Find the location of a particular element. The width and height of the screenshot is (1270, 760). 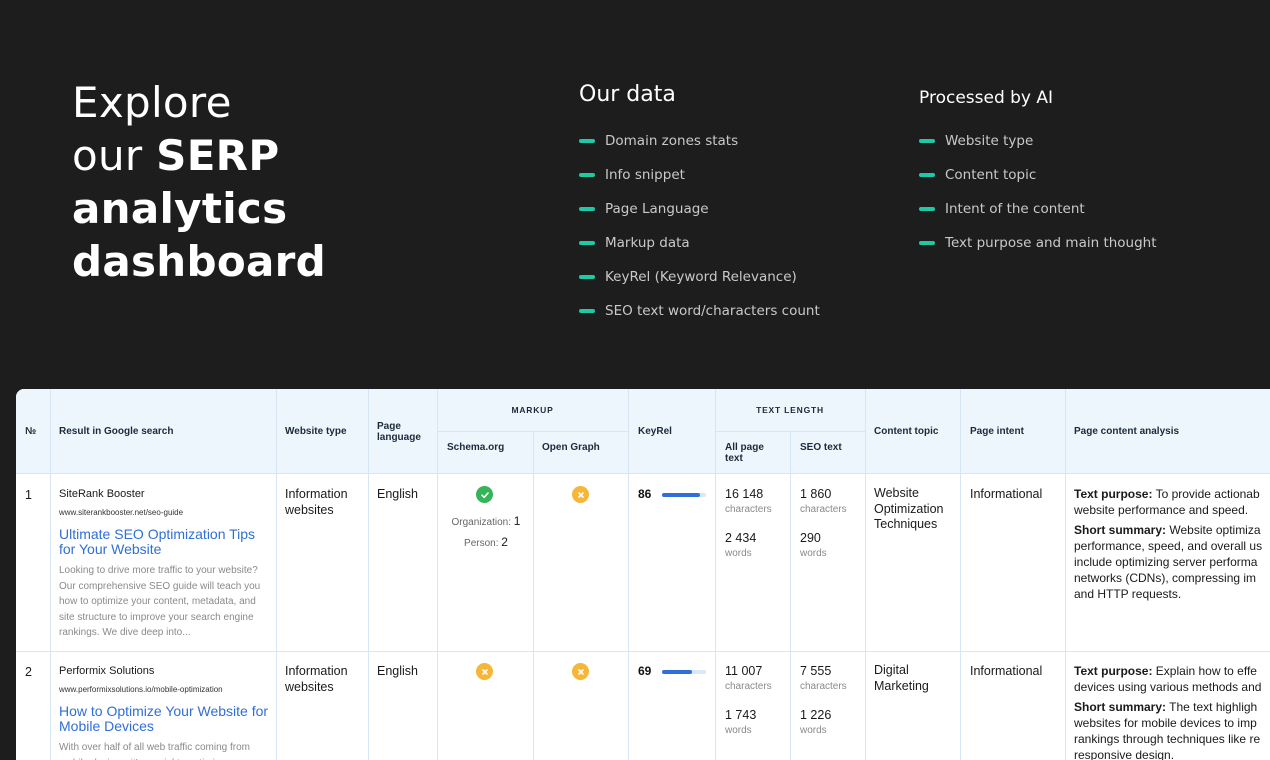

our-data-item-label: Domain zones stats is located at coordinates (672, 141).